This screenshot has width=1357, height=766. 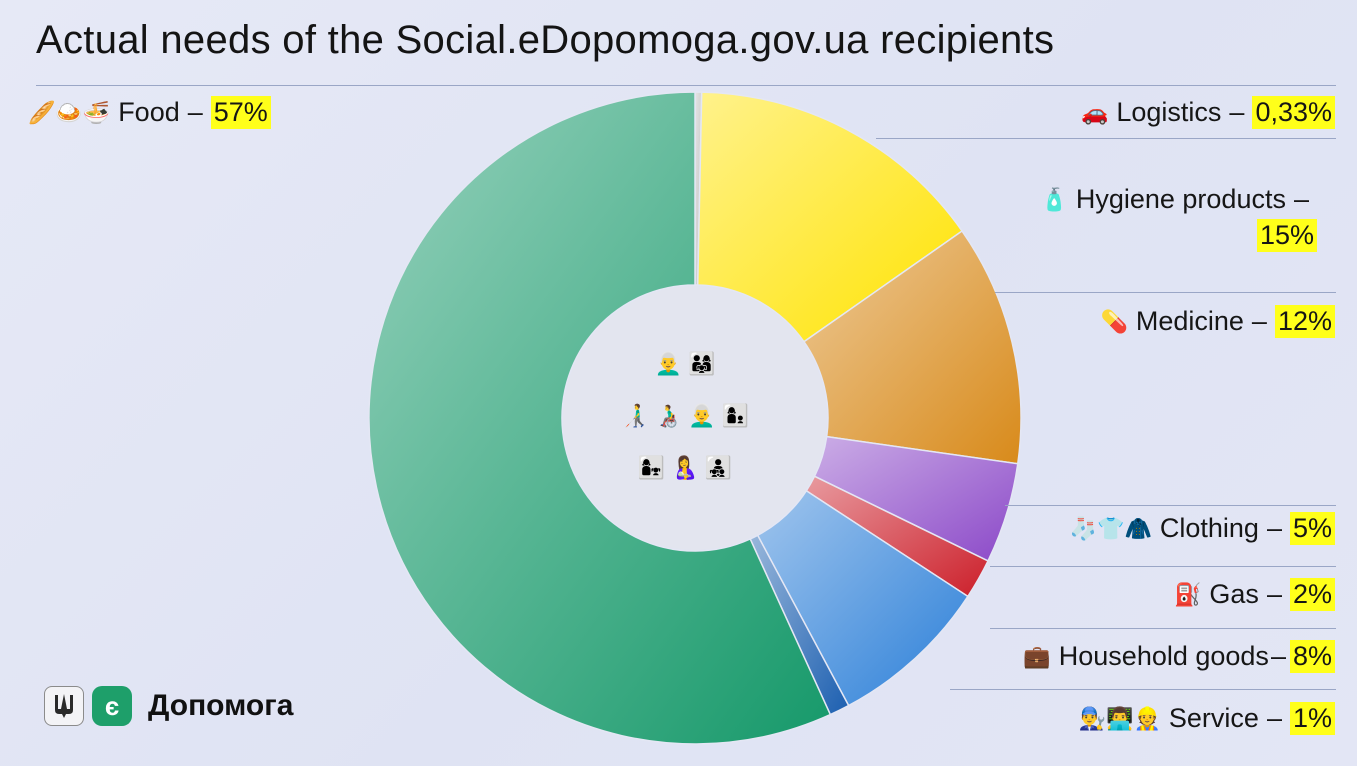 I want to click on workers-icons: 👨‍🔧👨‍💻👷, so click(x=1119, y=718).